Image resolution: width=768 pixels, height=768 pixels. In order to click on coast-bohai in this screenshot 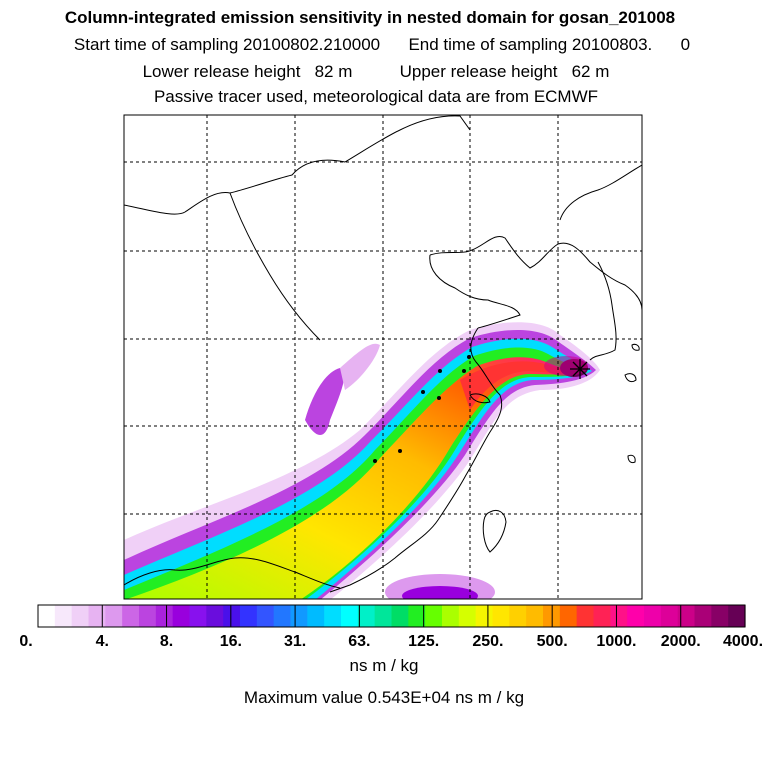, I will do `click(535, 273)`.